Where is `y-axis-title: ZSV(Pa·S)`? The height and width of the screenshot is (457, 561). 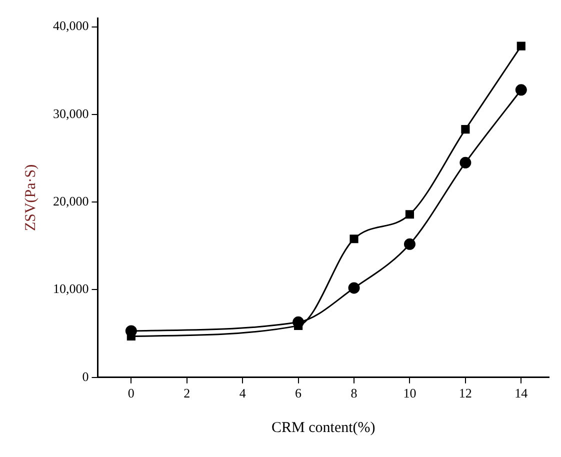 y-axis-title: ZSV(Pa·S) is located at coordinates (30, 198).